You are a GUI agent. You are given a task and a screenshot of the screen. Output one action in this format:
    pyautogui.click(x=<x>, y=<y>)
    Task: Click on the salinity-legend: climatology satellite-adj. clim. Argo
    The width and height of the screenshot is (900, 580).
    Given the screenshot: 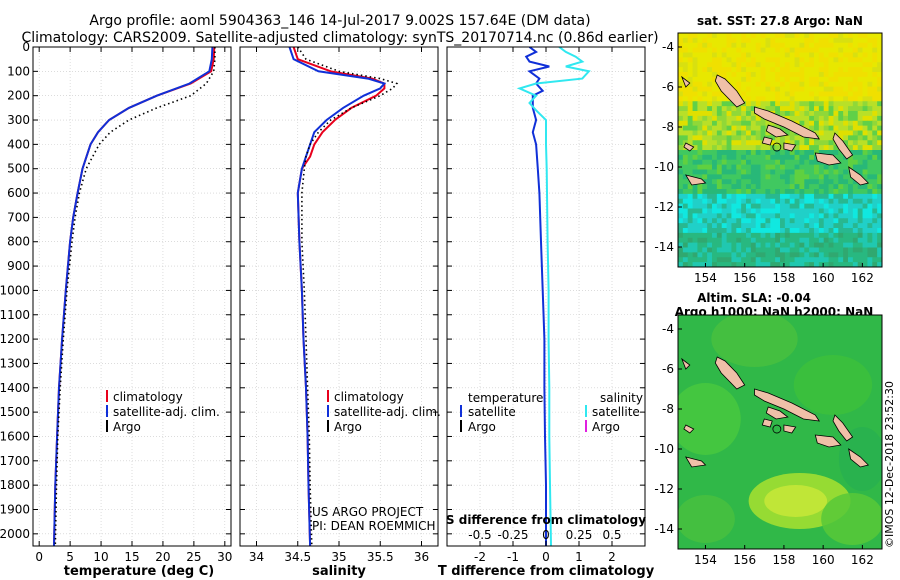 What is the action you would take?
    pyautogui.click(x=384, y=412)
    